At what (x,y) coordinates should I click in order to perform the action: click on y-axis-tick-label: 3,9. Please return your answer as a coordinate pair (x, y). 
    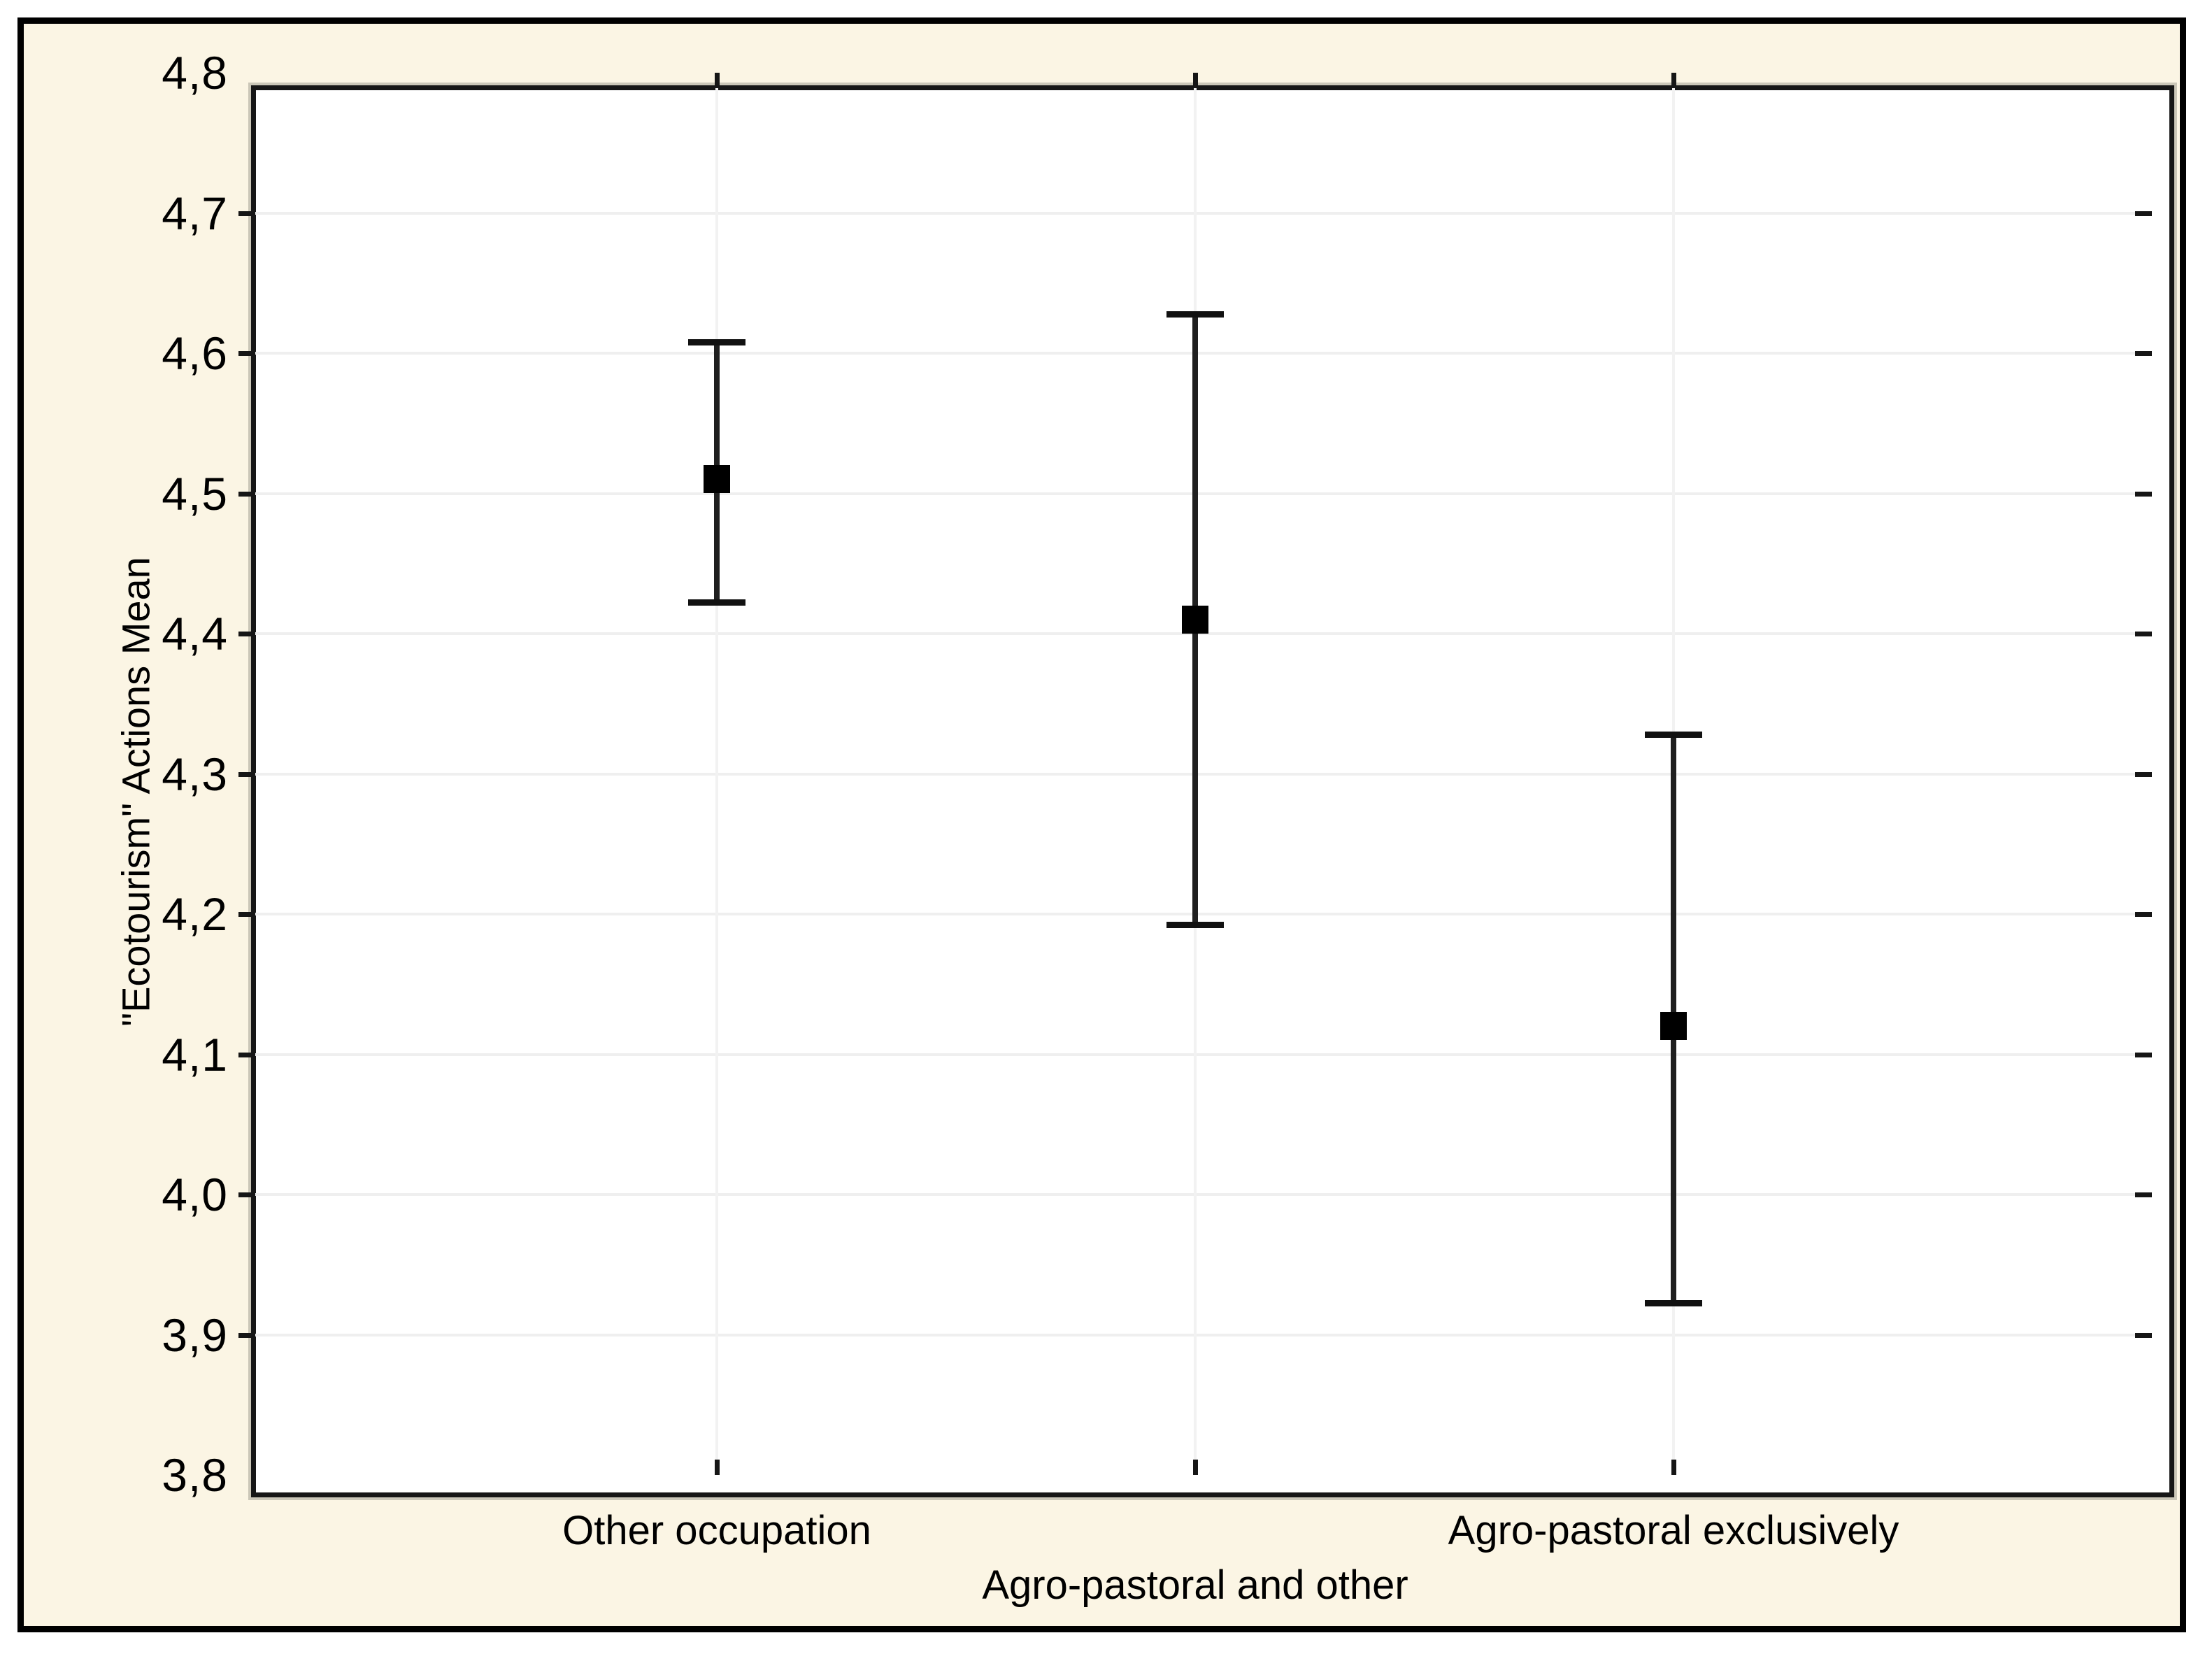
    Looking at the image, I should click on (195, 1335).